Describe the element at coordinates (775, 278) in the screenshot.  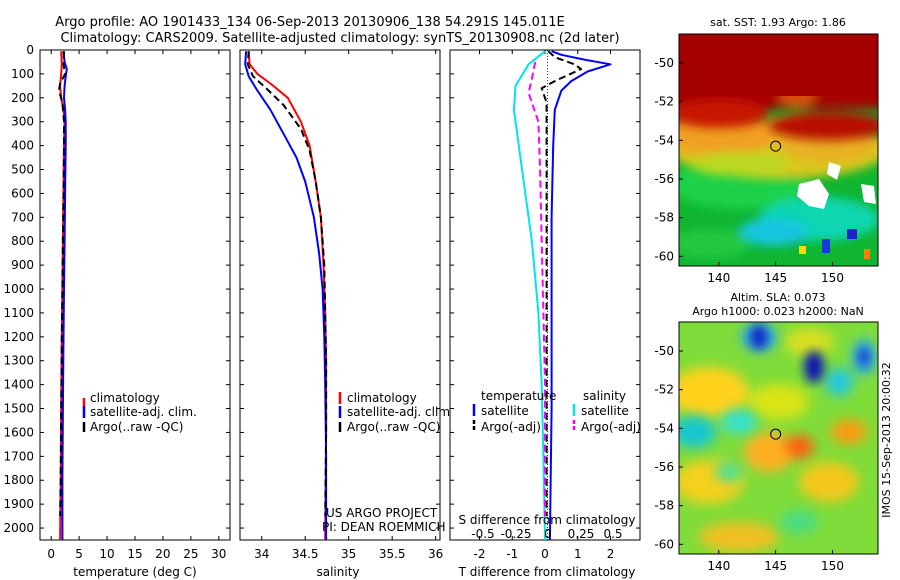
I see `map-x-tick-label: 145` at that location.